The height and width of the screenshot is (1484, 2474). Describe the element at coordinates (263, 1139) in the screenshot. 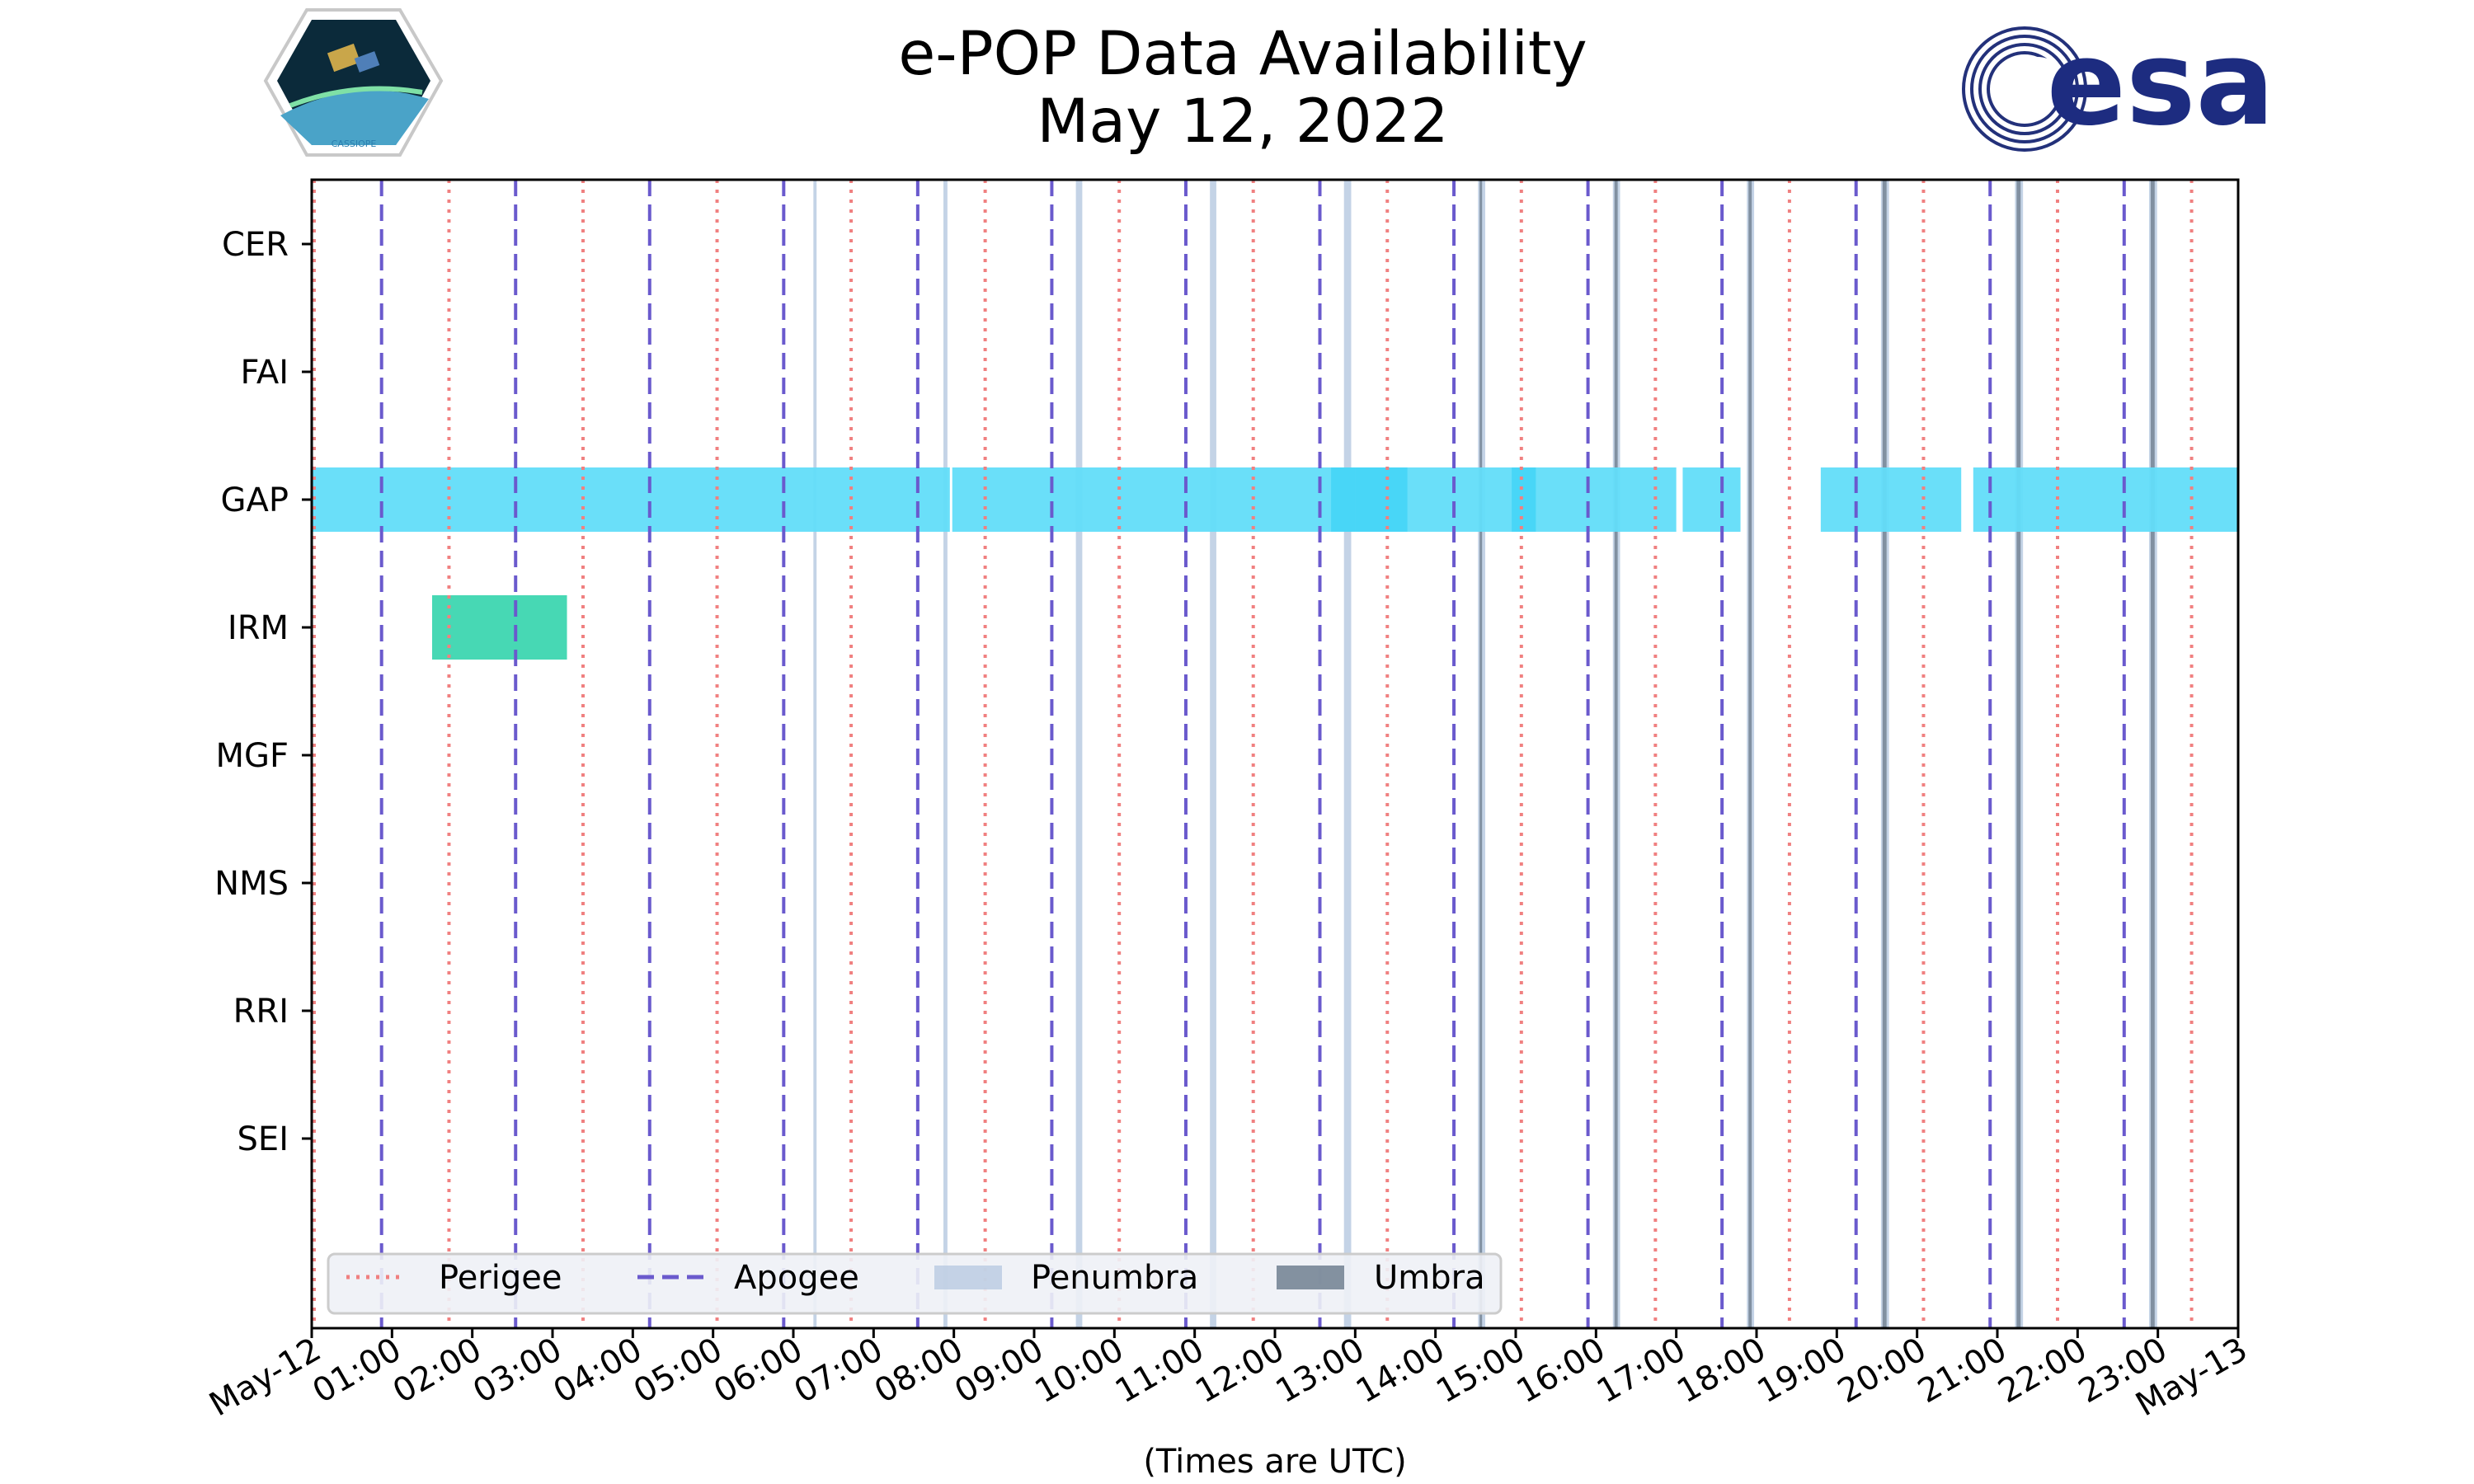

I see `y-tick-label-sei: SEI` at that location.